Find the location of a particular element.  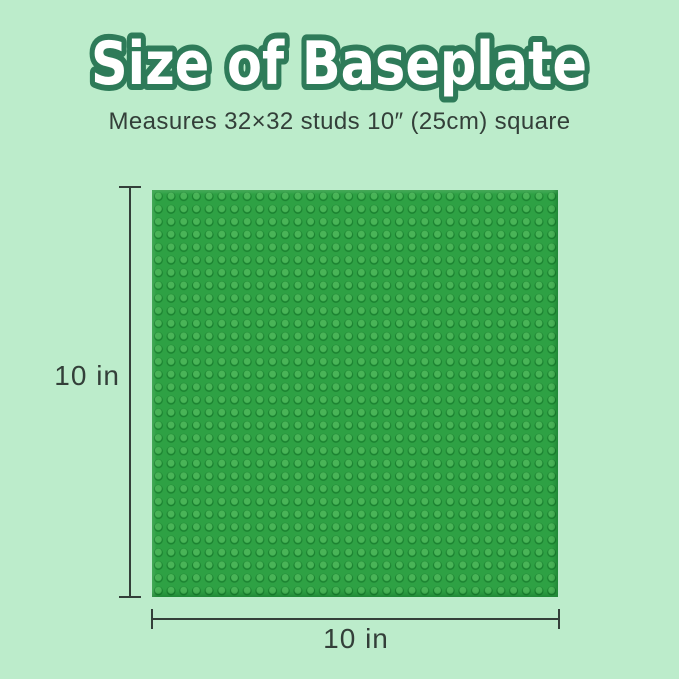

left-dimension-line-bottom-cap is located at coordinates (130, 597).